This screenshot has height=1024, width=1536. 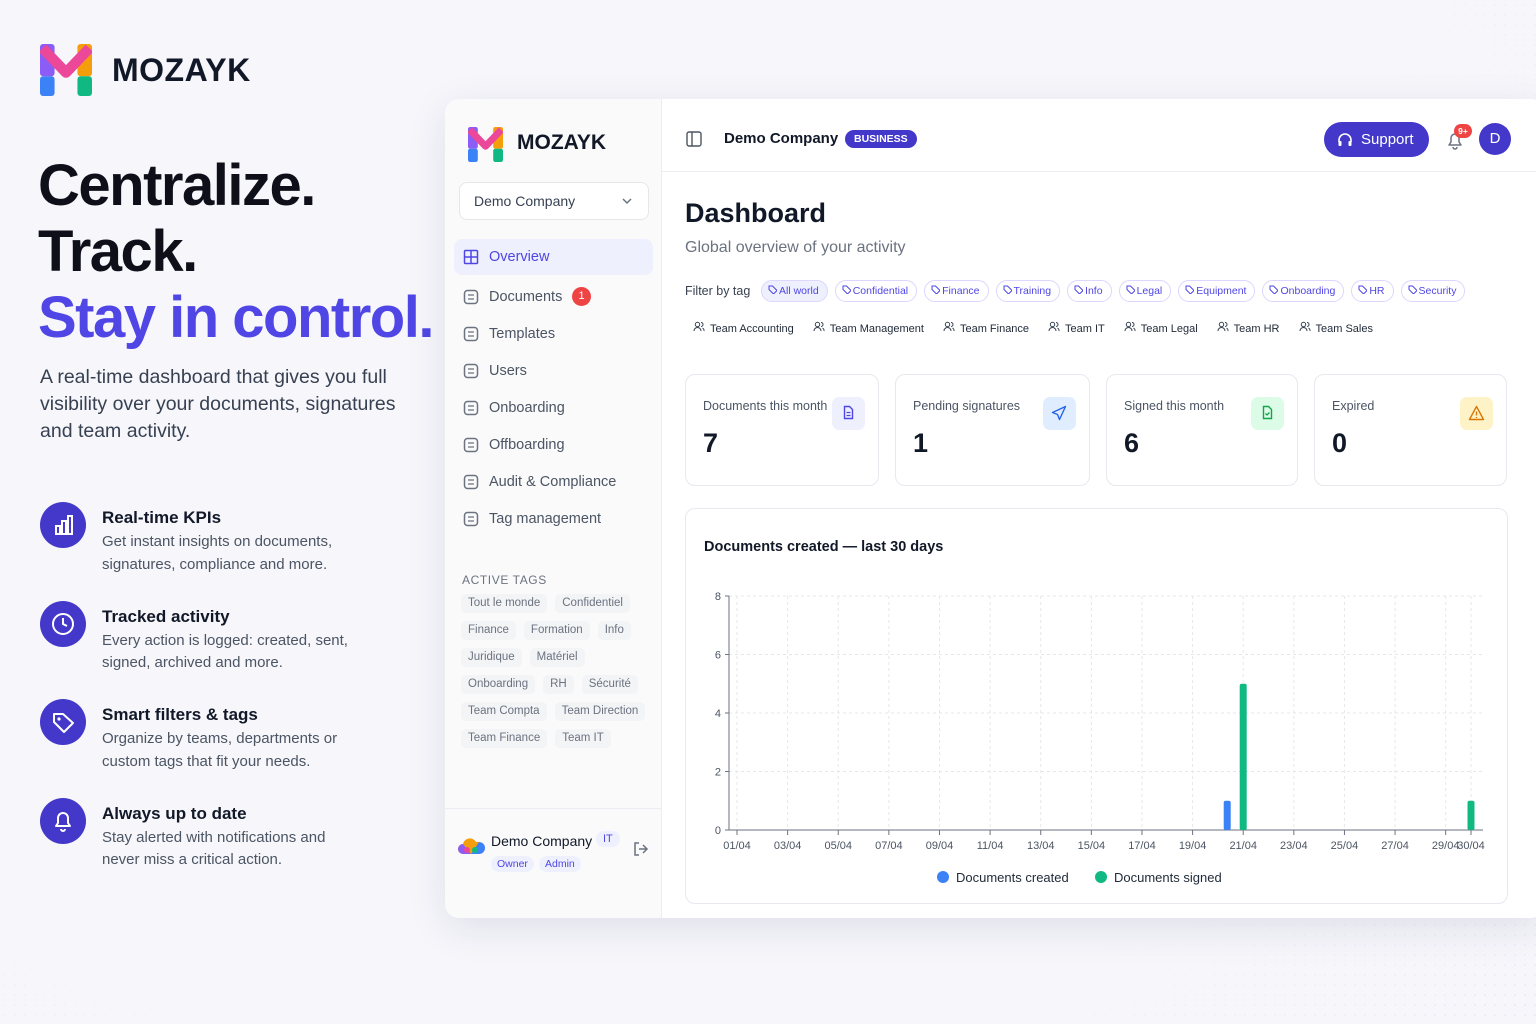 I want to click on topbar-company: Demo Company, so click(x=781, y=138).